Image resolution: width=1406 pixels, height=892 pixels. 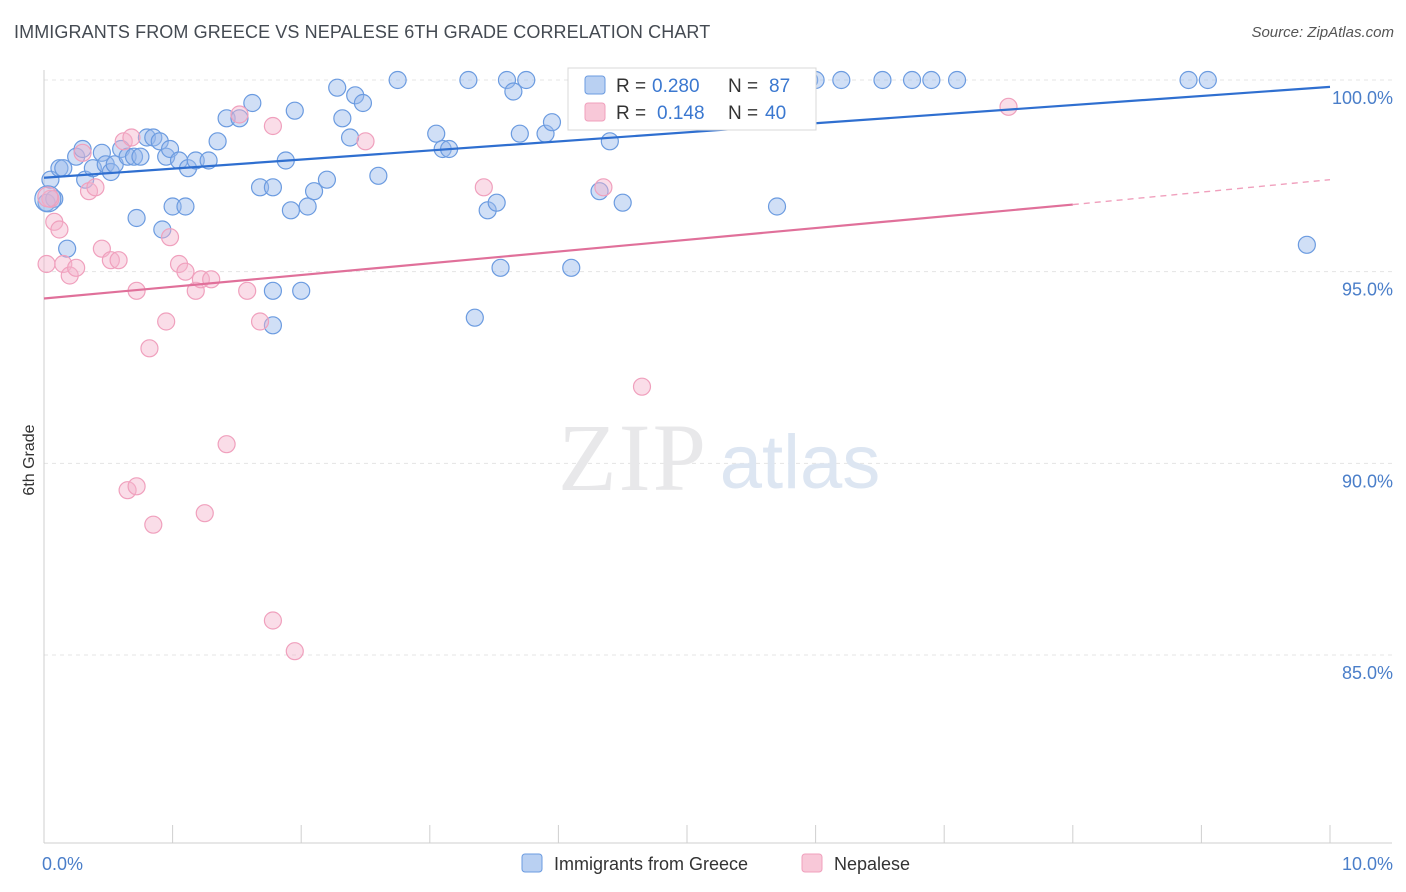 What do you see at coordinates (633, 457) in the screenshot?
I see `watermark-zip: ZIP` at bounding box center [633, 457].